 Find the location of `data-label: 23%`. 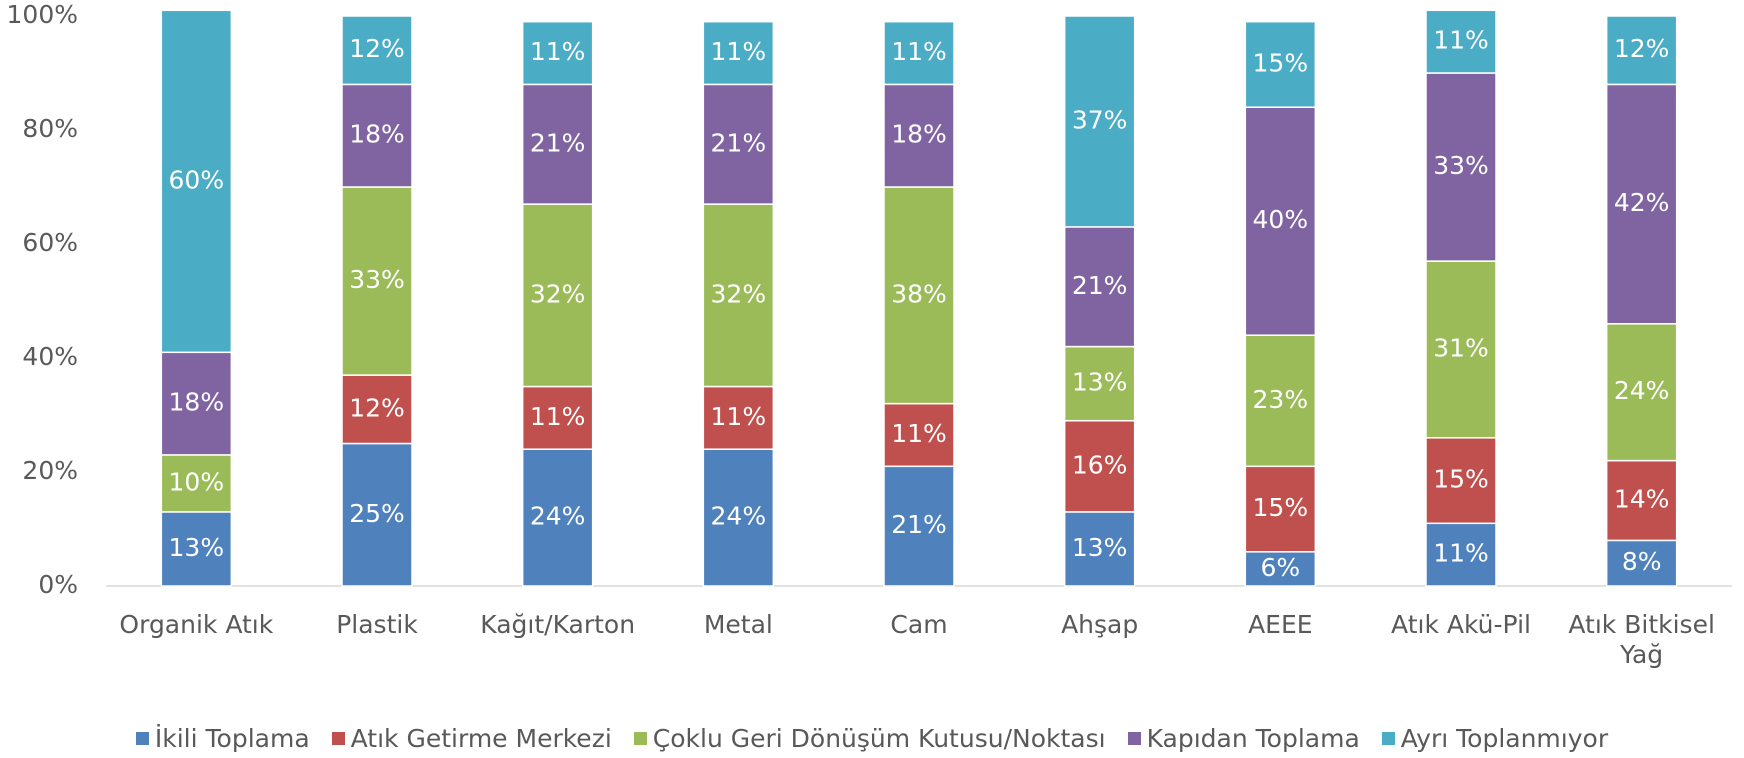

data-label: 23% is located at coordinates (1281, 399).